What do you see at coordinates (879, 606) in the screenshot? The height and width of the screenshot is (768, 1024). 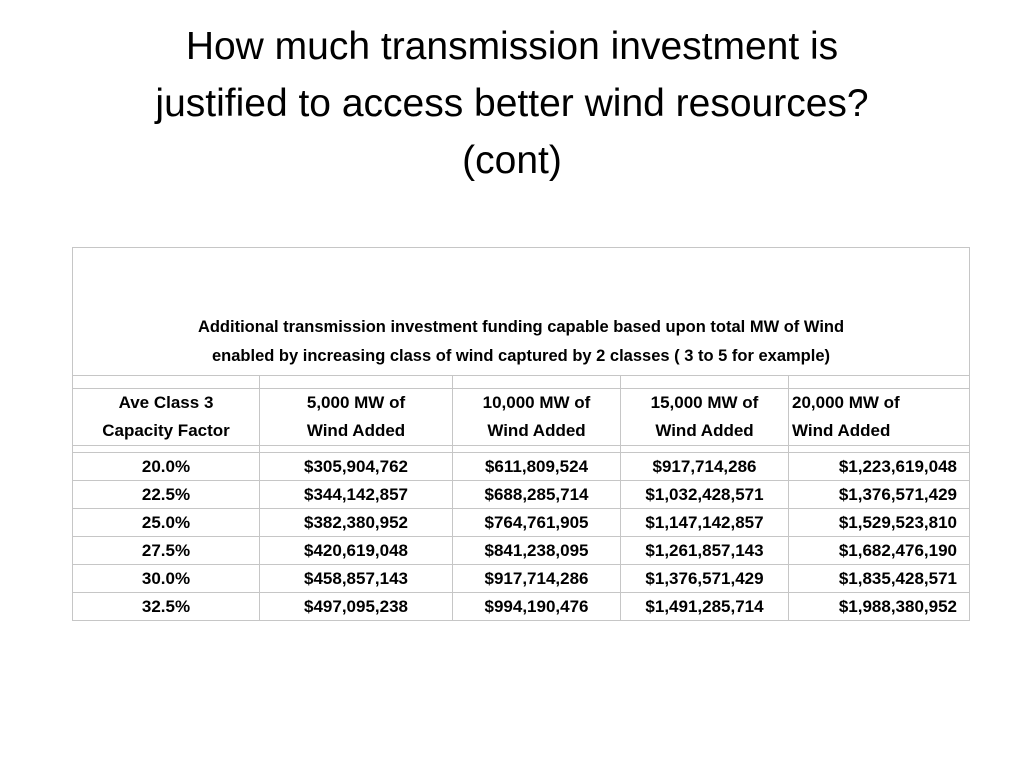 I see `value-cell: $1,988,380,952` at bounding box center [879, 606].